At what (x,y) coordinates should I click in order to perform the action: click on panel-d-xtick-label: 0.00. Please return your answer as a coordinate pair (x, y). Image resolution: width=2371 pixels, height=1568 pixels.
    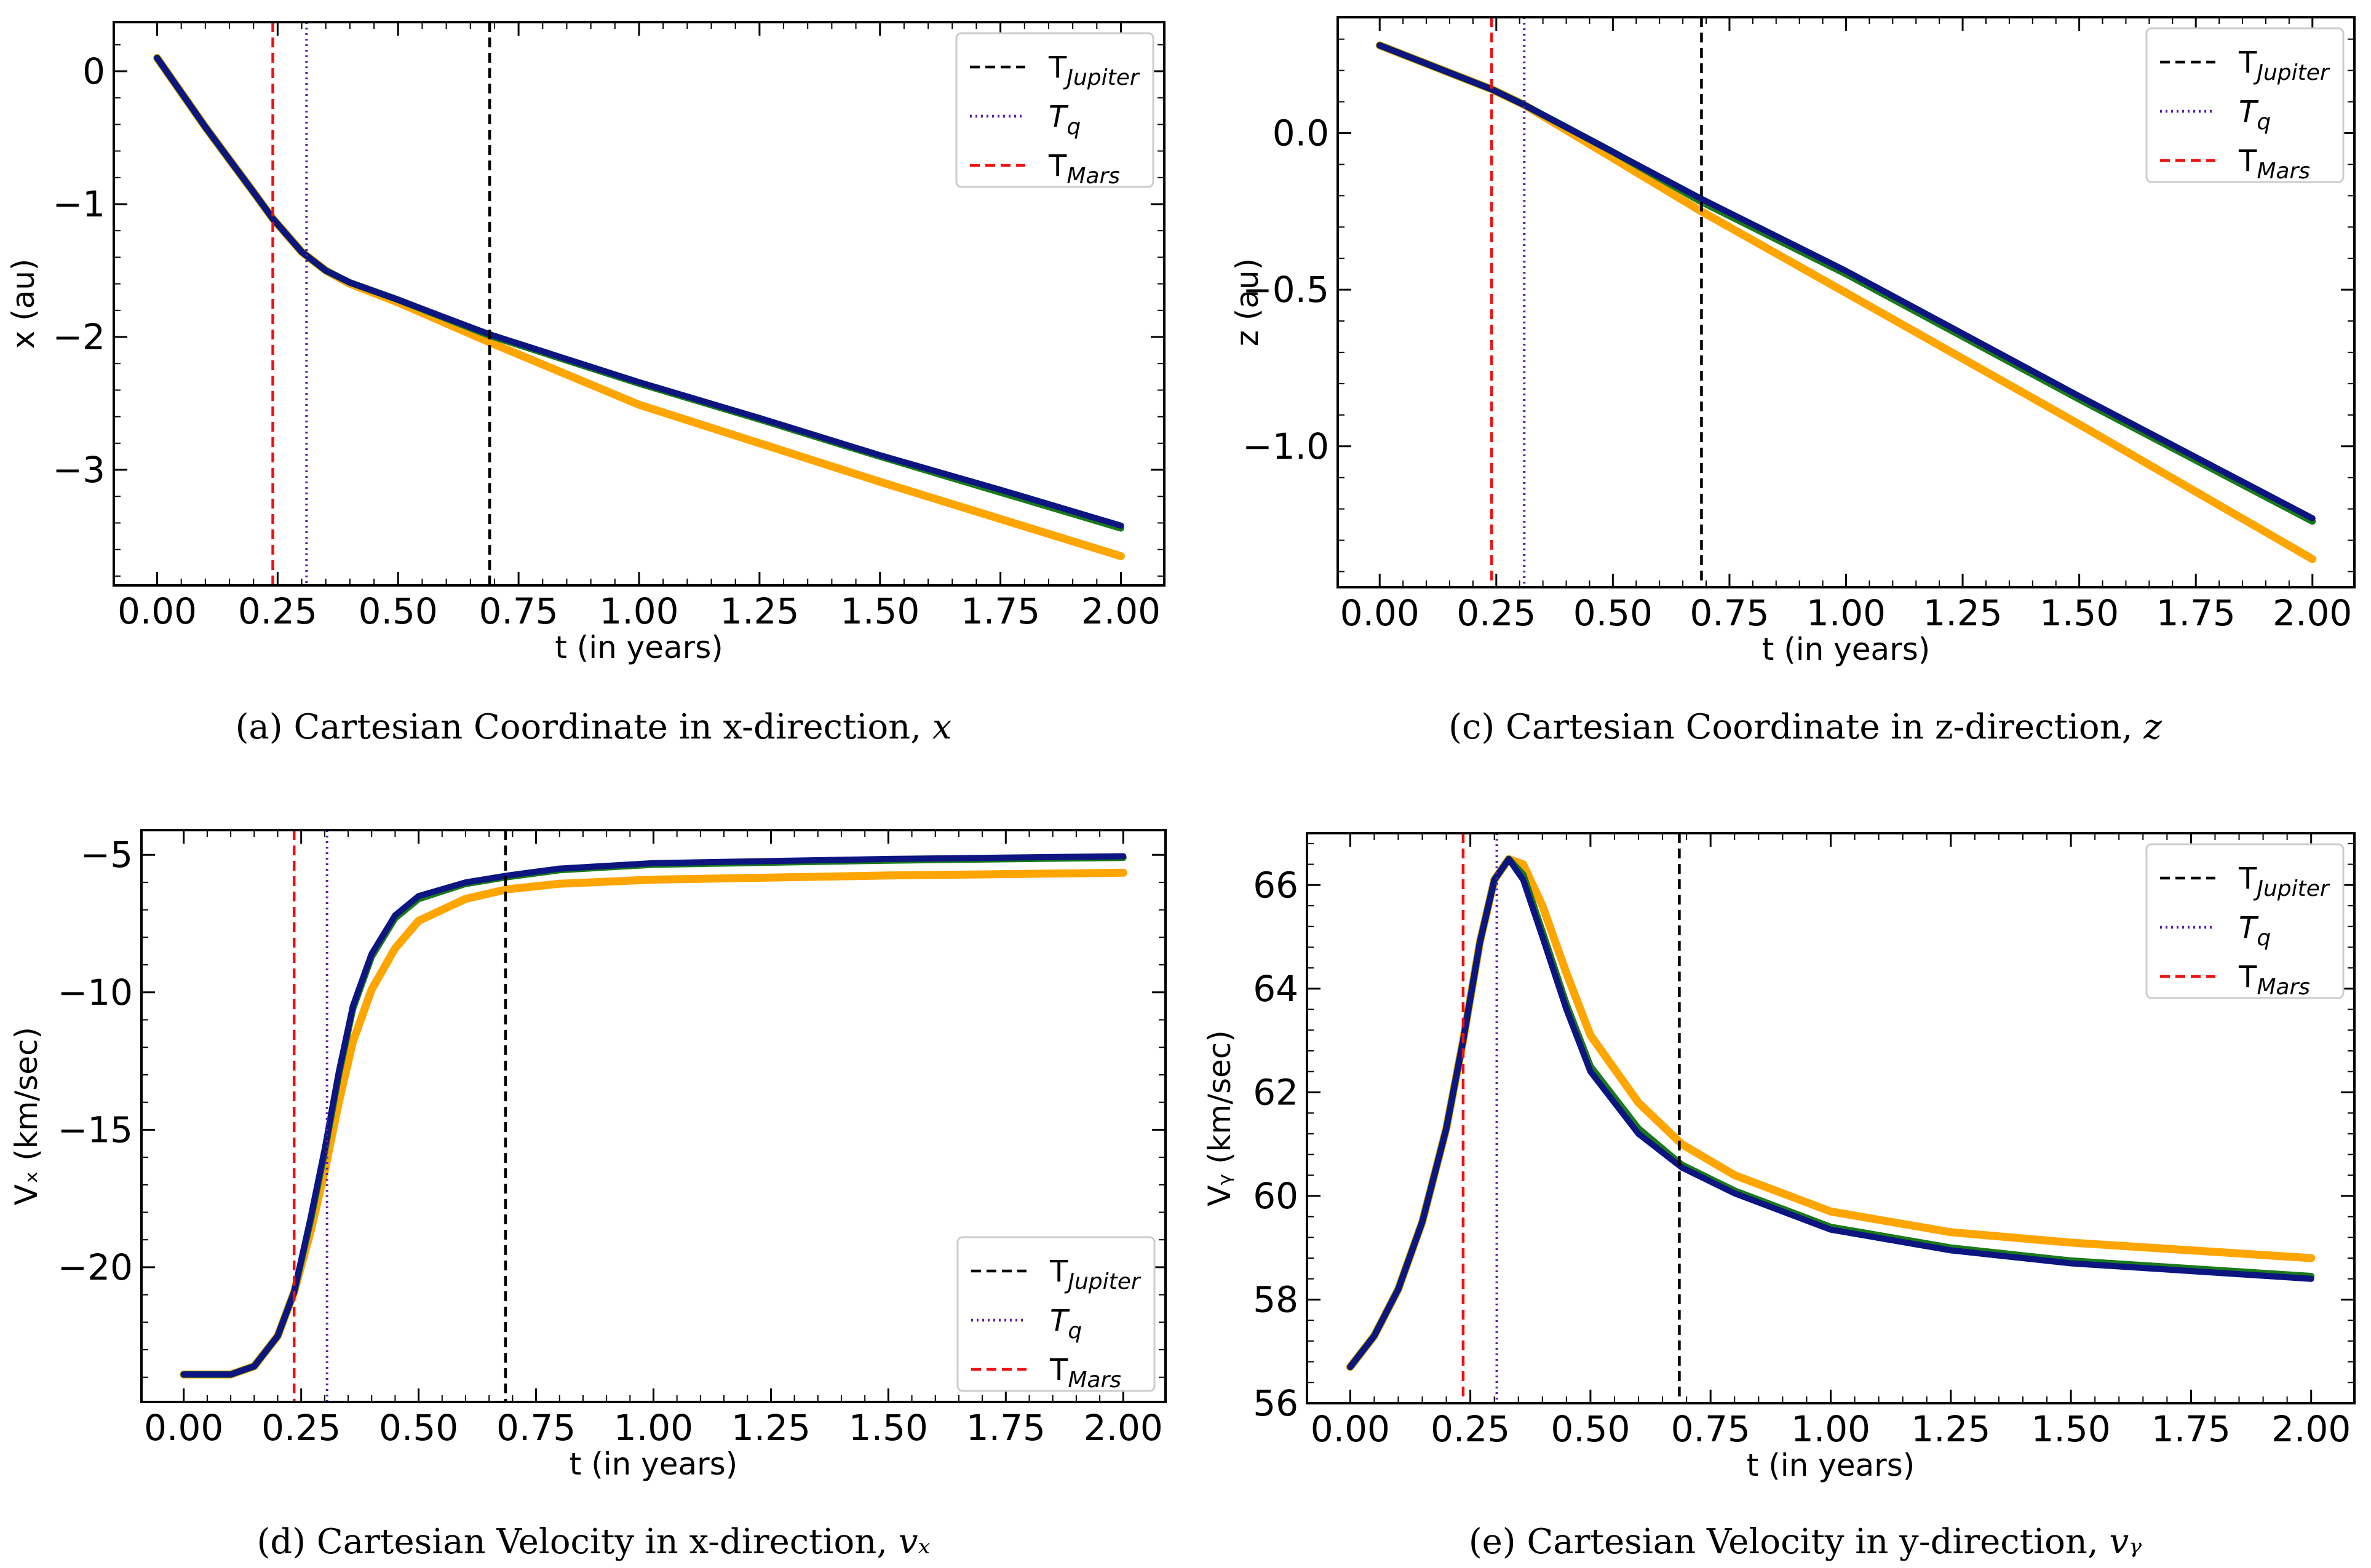
    Looking at the image, I should click on (183, 1428).